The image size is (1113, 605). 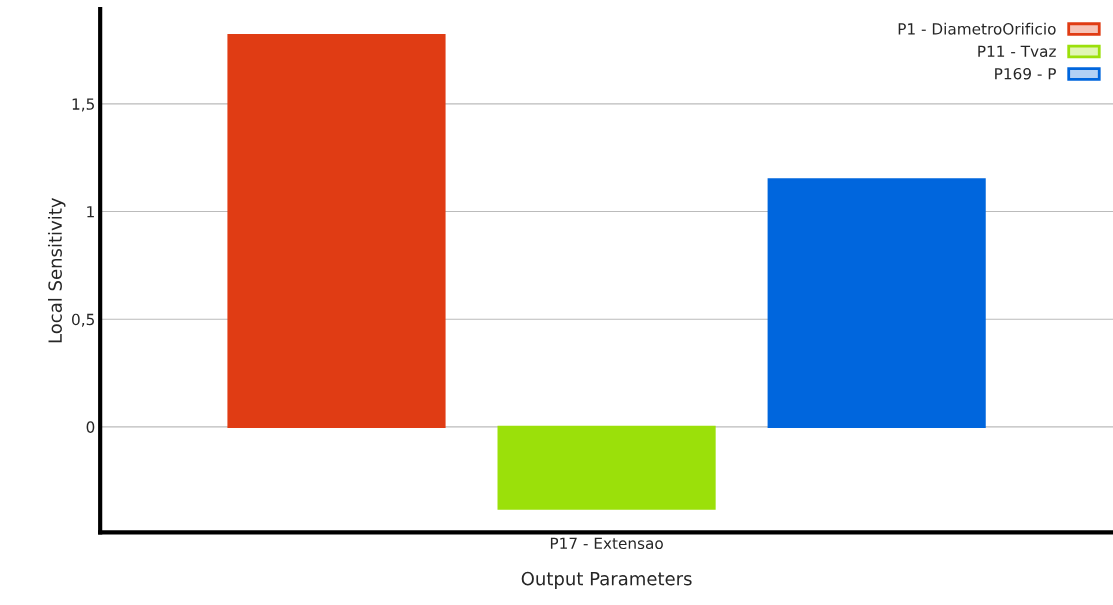 I want to click on y-axis-title: Local Sensitivity, so click(x=56, y=270).